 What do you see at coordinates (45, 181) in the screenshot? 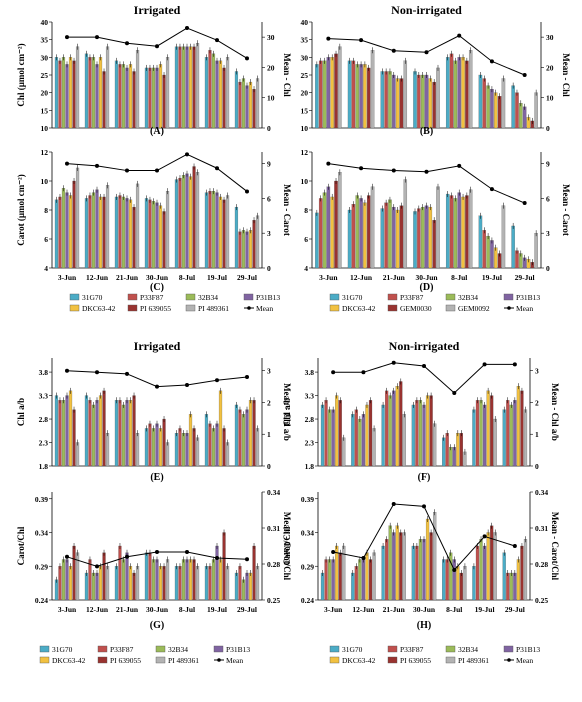
I see `y-tick-label: 10` at bounding box center [45, 181].